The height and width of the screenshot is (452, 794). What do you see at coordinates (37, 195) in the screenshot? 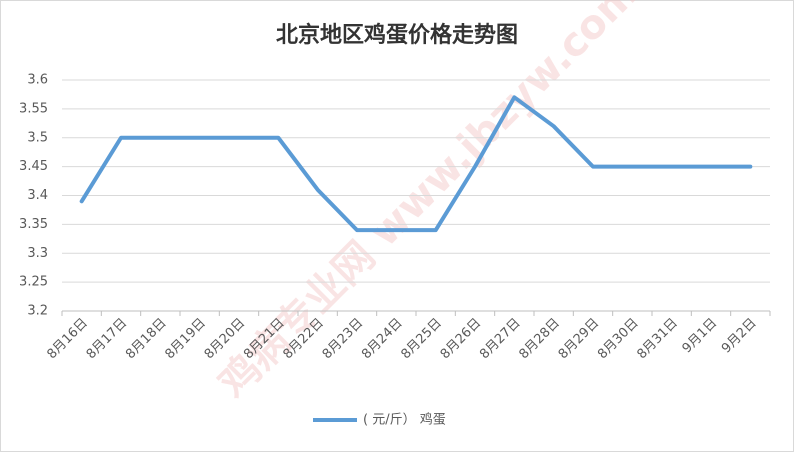
I see `y-tick-label: 3.4` at bounding box center [37, 195].